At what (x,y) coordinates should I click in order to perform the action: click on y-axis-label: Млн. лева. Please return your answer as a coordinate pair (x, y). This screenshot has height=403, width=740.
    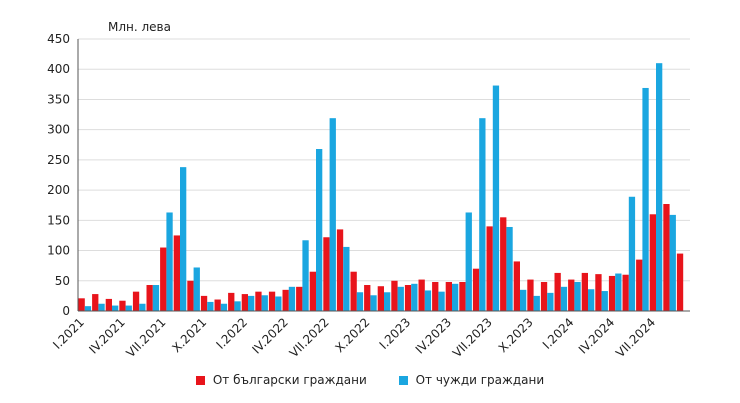
    Looking at the image, I should click on (139, 27).